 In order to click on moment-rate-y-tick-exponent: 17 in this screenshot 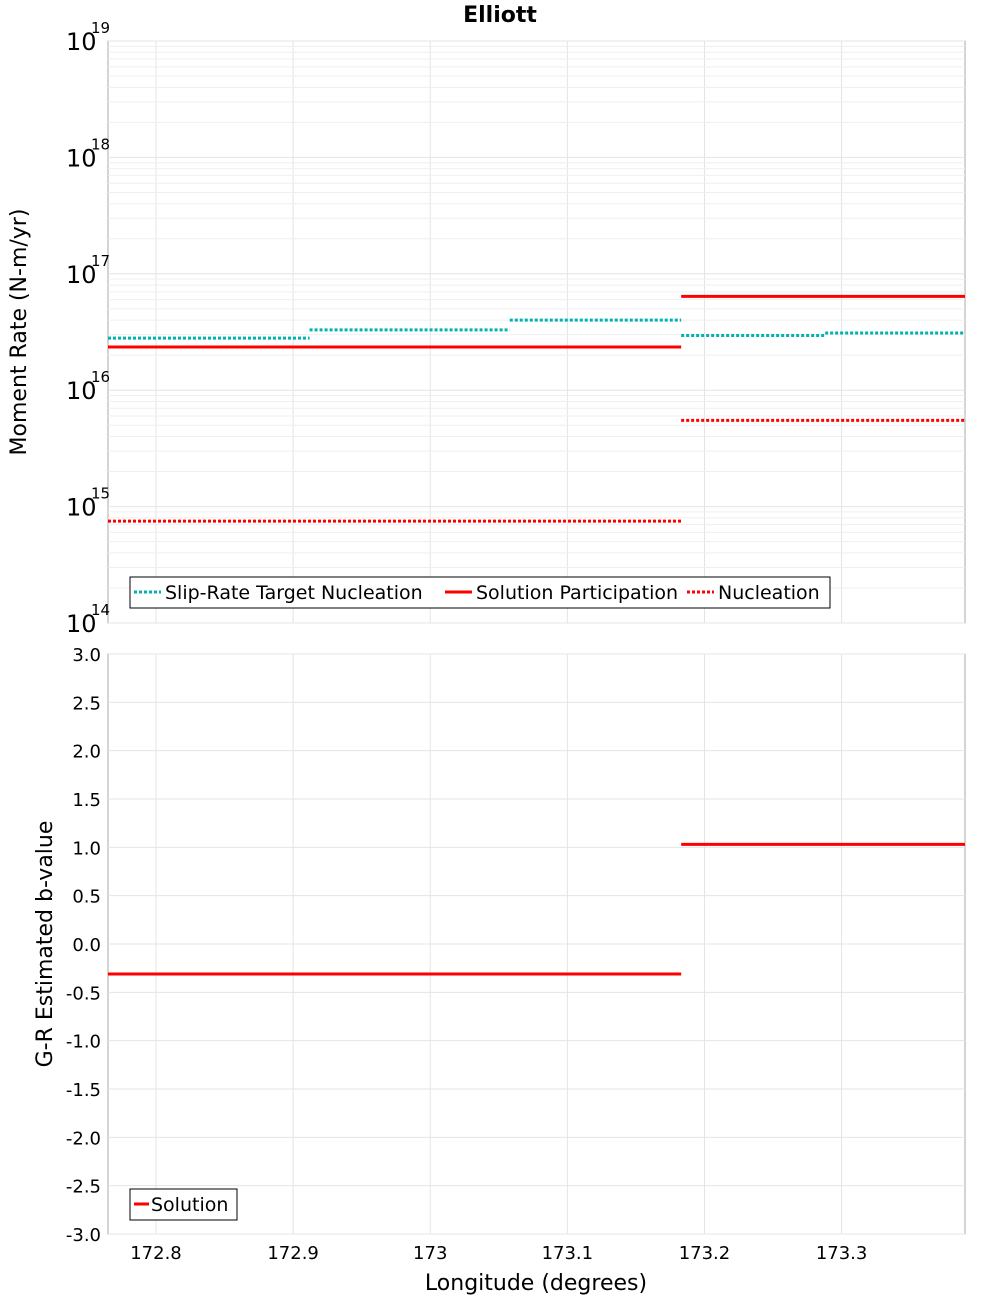, I will do `click(100, 261)`.